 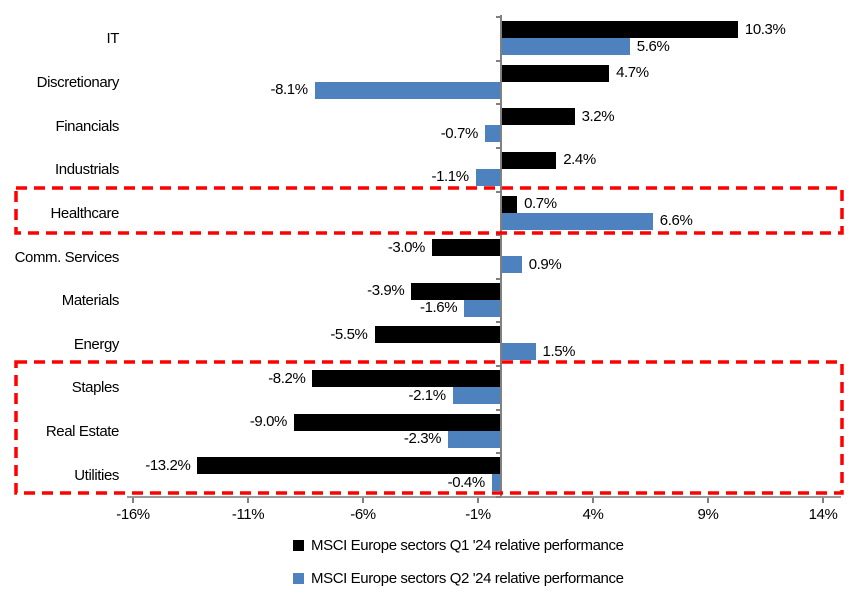 What do you see at coordinates (363, 514) in the screenshot?
I see `value-axis-label--6pct: -6%` at bounding box center [363, 514].